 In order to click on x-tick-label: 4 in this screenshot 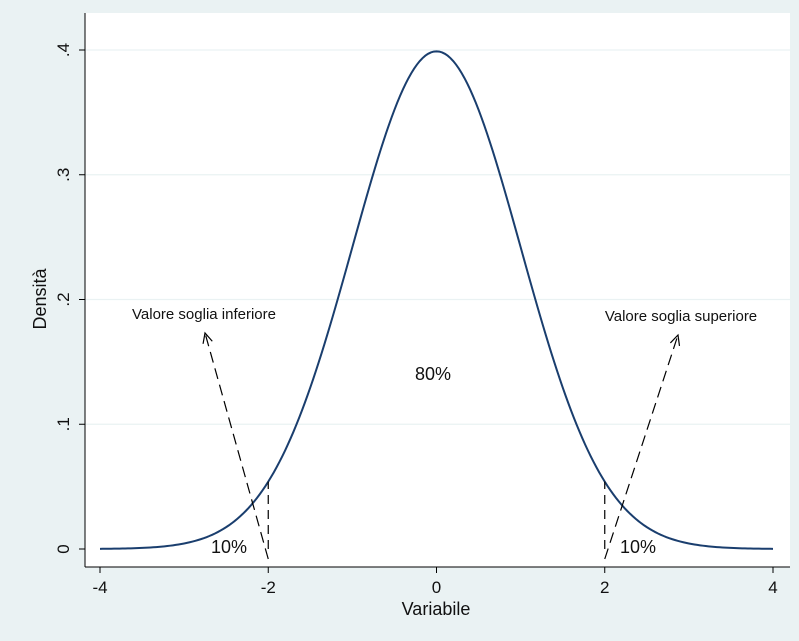, I will do `click(772, 587)`.